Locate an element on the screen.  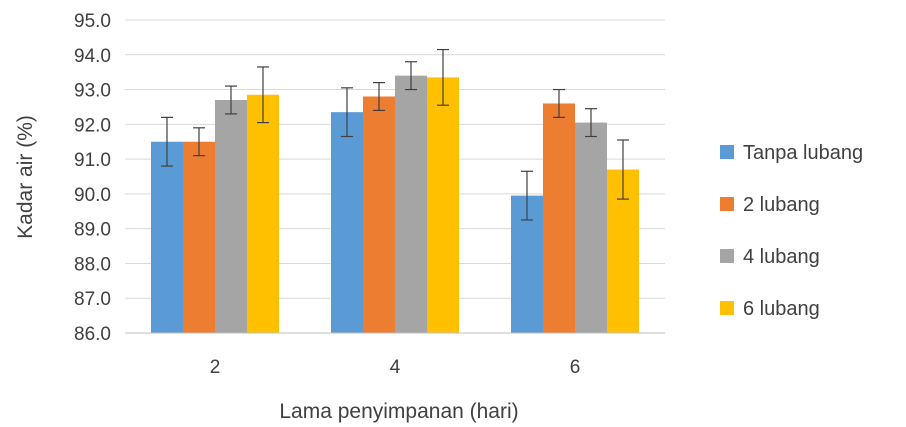
x-axis-title: Lama penyimpanan (hari) is located at coordinates (398, 411).